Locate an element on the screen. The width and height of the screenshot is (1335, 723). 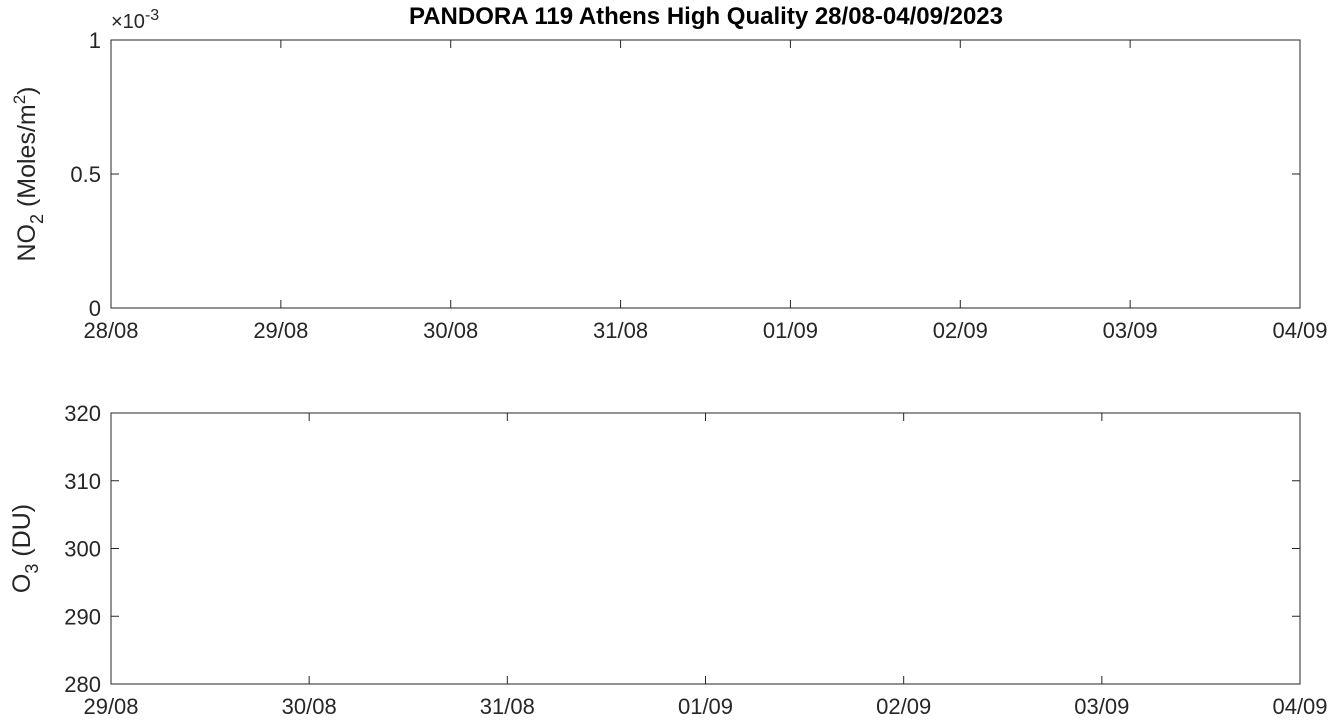
y-tick-label: 310 is located at coordinates (82, 481).